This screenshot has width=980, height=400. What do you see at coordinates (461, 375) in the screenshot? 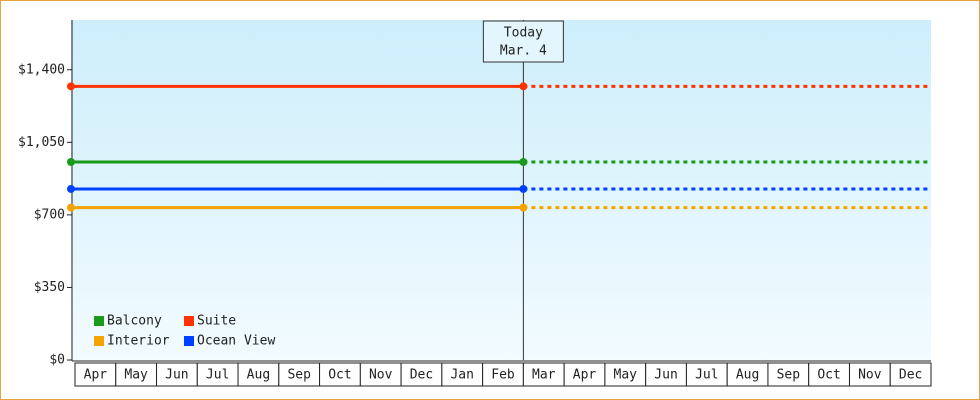
I see `x-tick-label: Jan` at bounding box center [461, 375].